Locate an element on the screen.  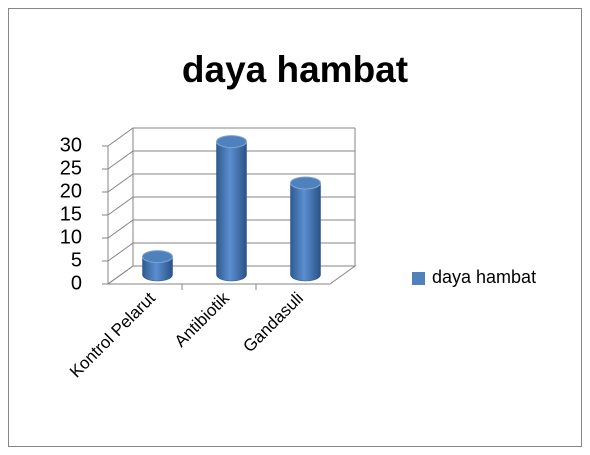
y-tick-label: 30 is located at coordinates (71, 145).